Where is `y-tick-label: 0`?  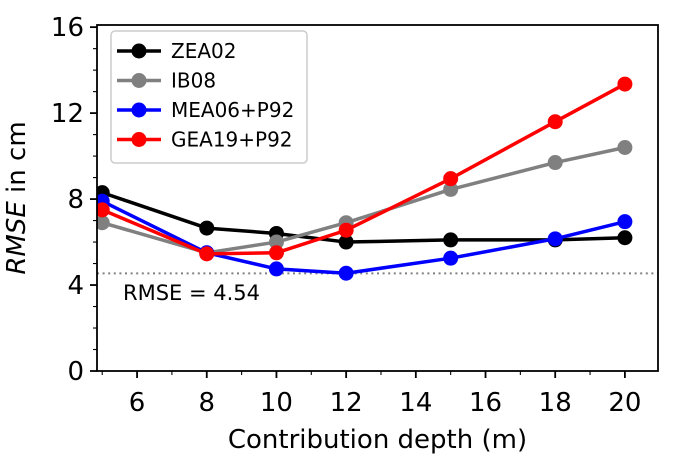
y-tick-label: 0 is located at coordinates (75, 372).